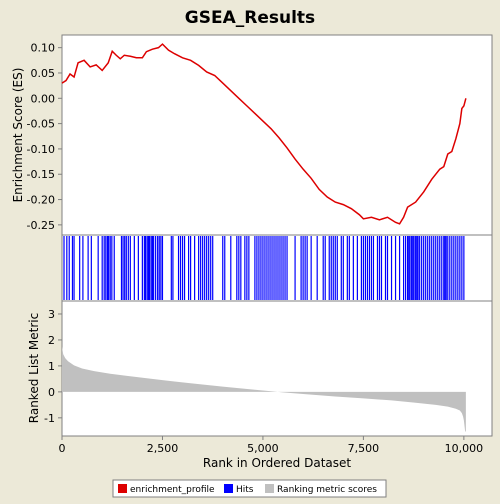 The height and width of the screenshot is (504, 500). I want to click on legend-label-hits: Hits, so click(245, 490).